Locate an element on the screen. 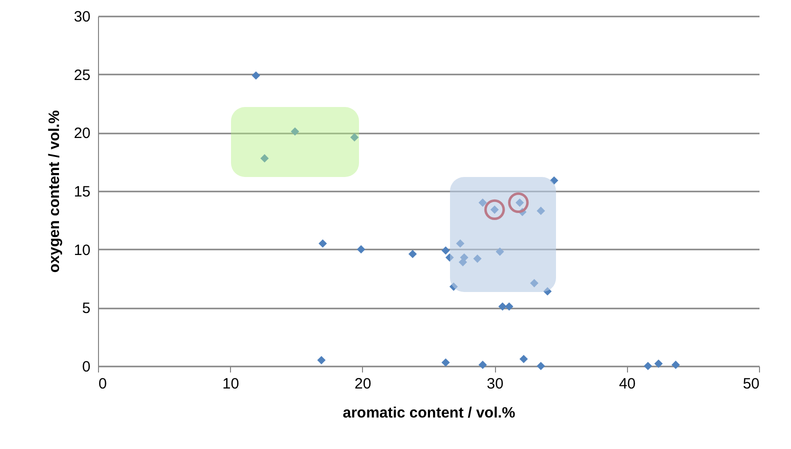 This screenshot has height=449, width=791. y-tick-label: 5 is located at coordinates (86, 309).